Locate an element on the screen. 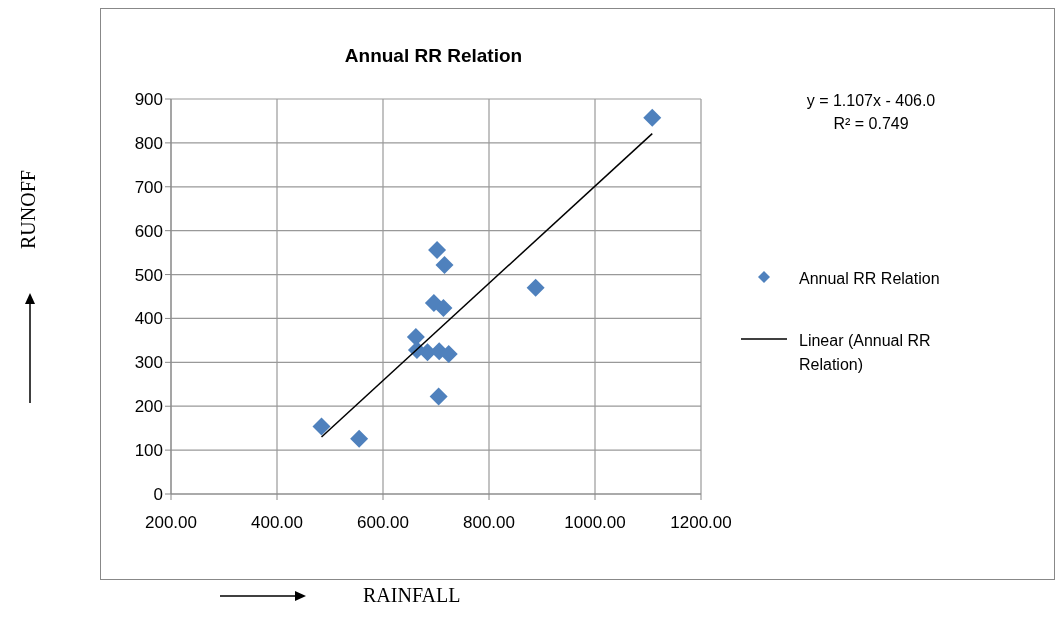 The height and width of the screenshot is (637, 1055). x-tick-label: 400.00 is located at coordinates (277, 523).